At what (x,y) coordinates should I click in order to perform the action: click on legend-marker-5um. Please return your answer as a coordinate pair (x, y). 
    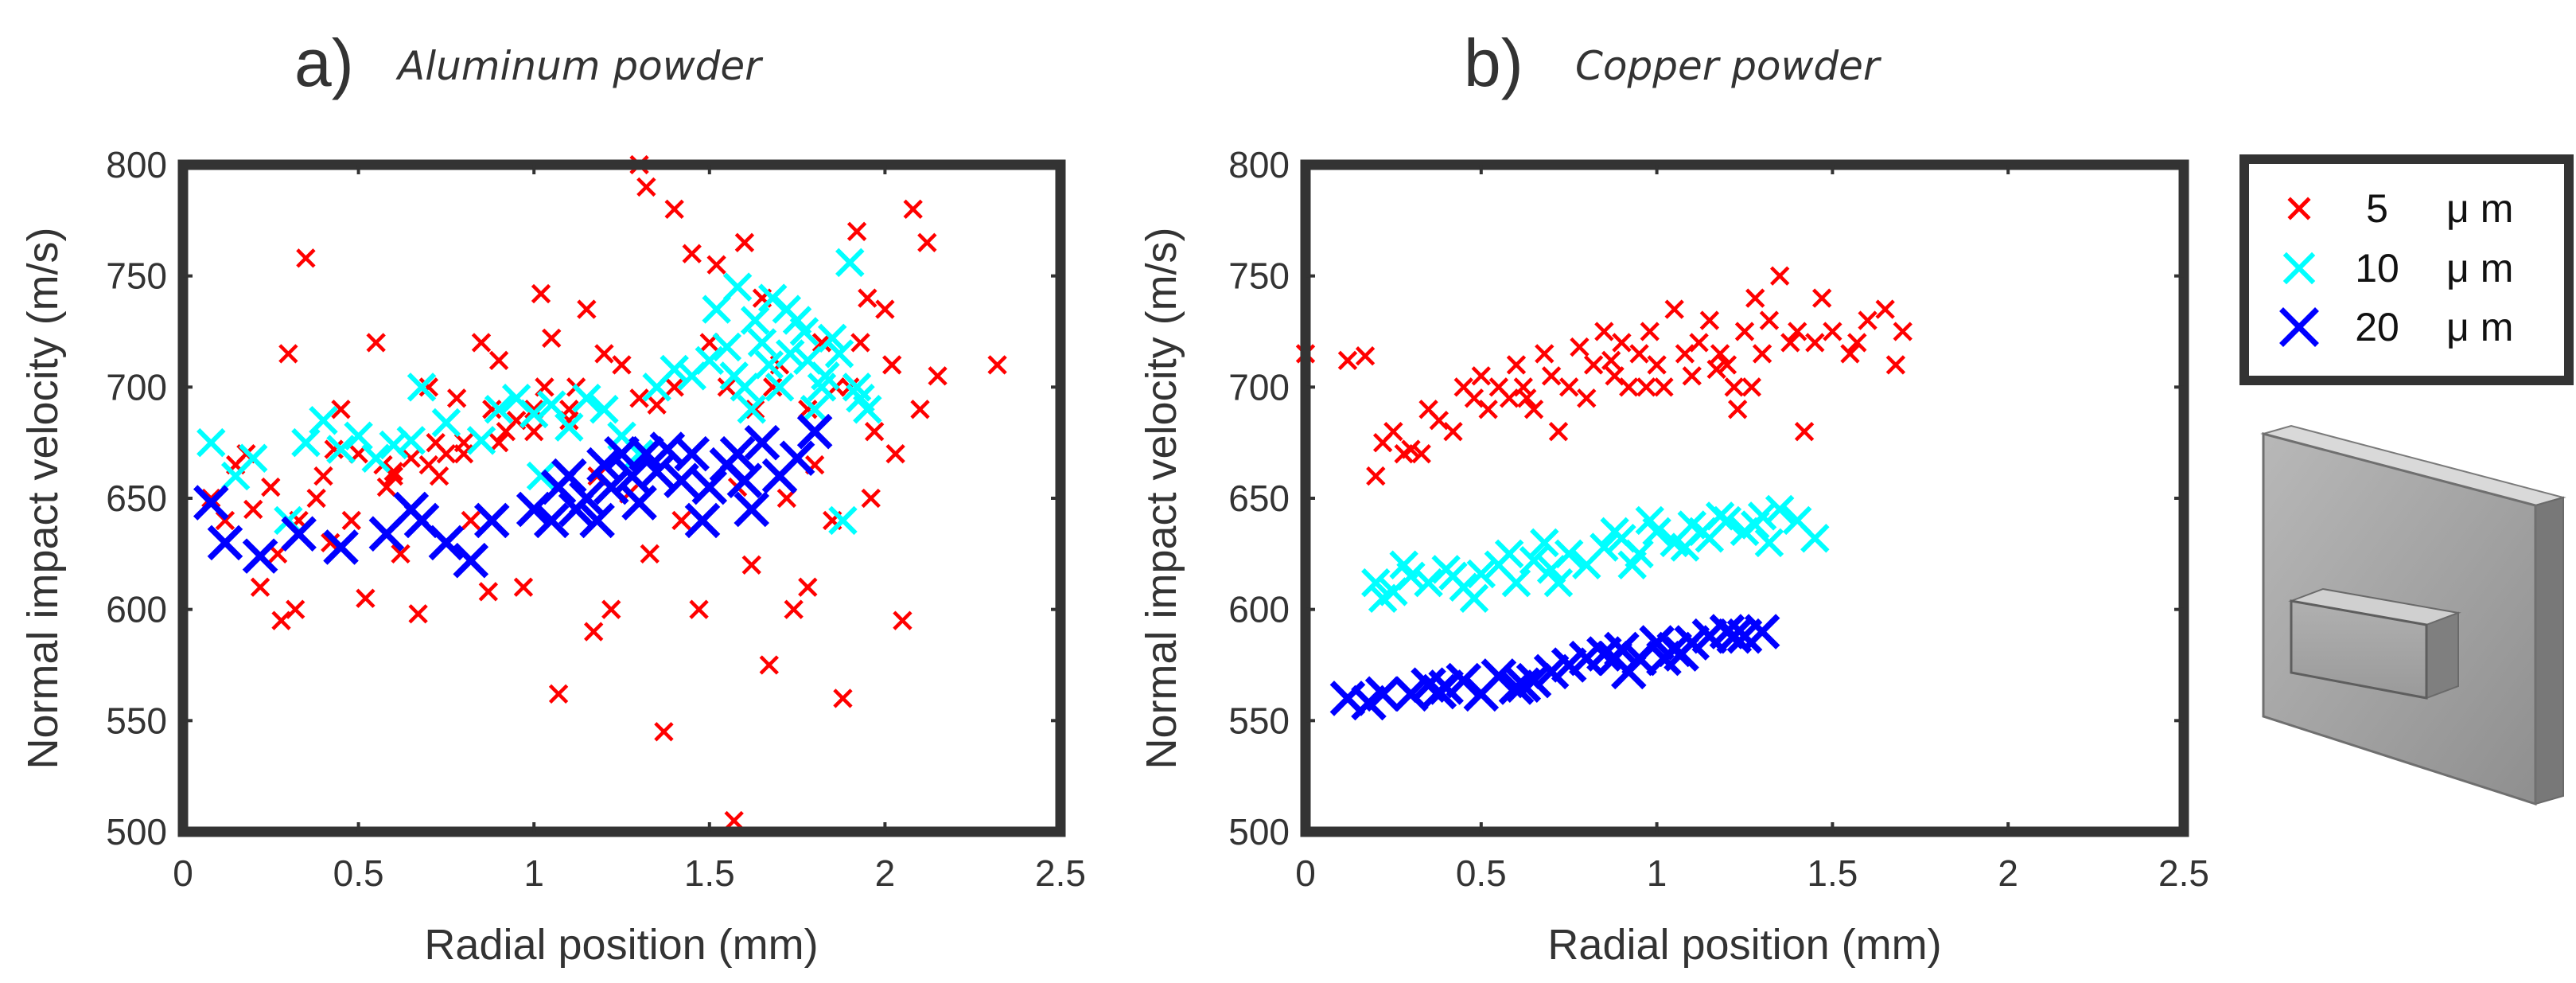
    Looking at the image, I should click on (2299, 208).